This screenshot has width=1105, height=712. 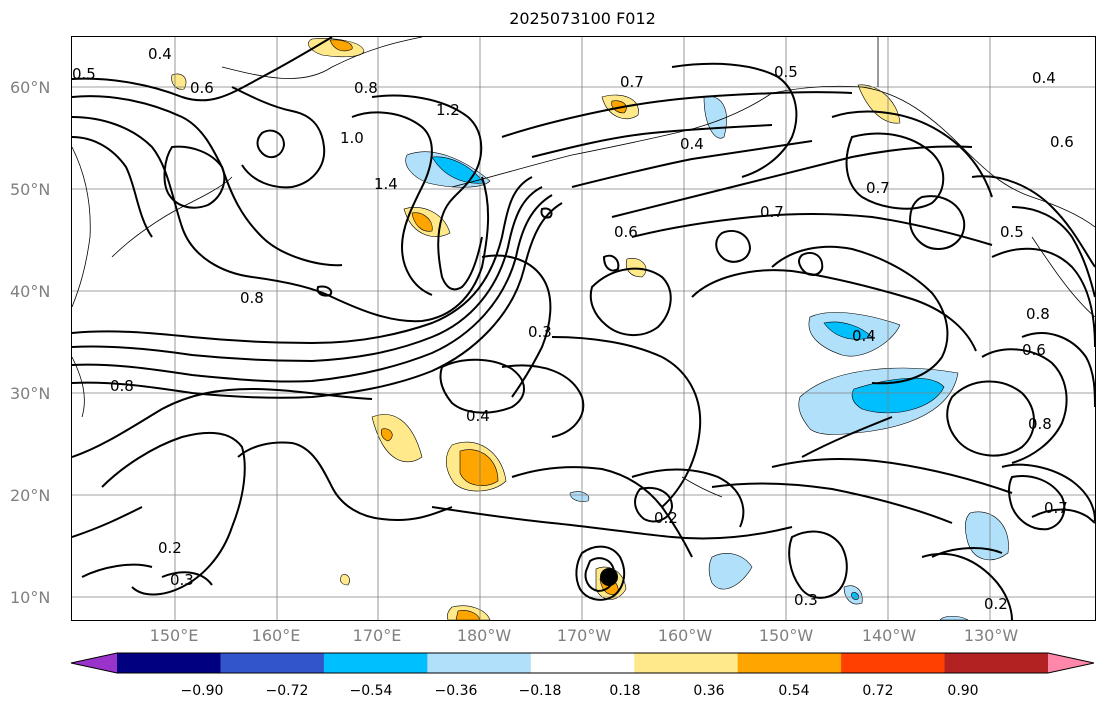 I want to click on lon-label-180w: 180°W, so click(x=484, y=635).